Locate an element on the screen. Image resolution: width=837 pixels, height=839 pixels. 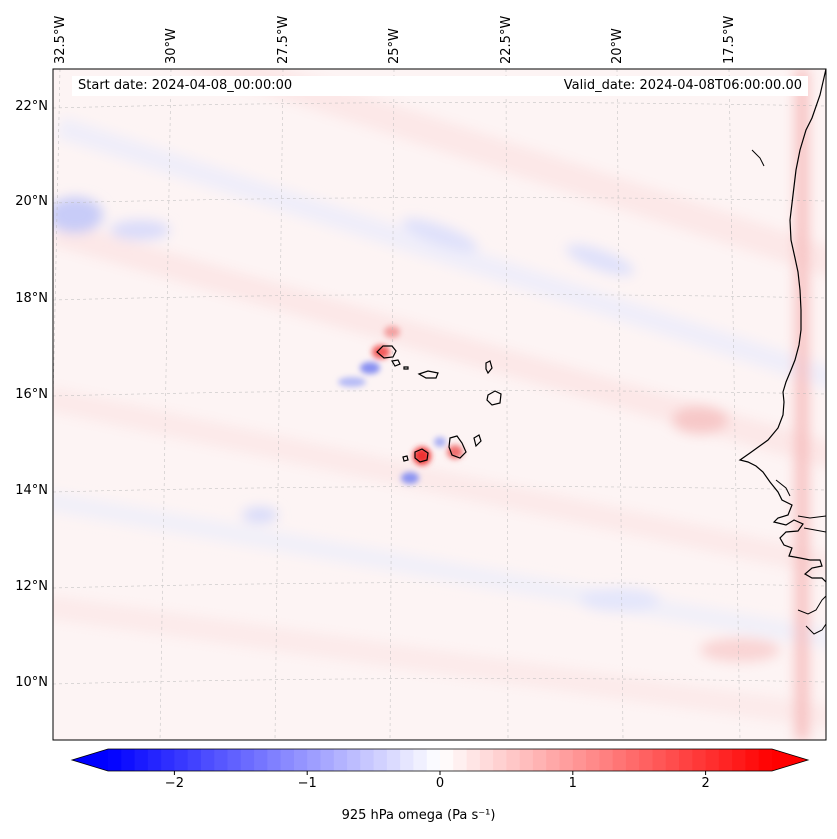
island-maio is located at coordinates (477, 441).